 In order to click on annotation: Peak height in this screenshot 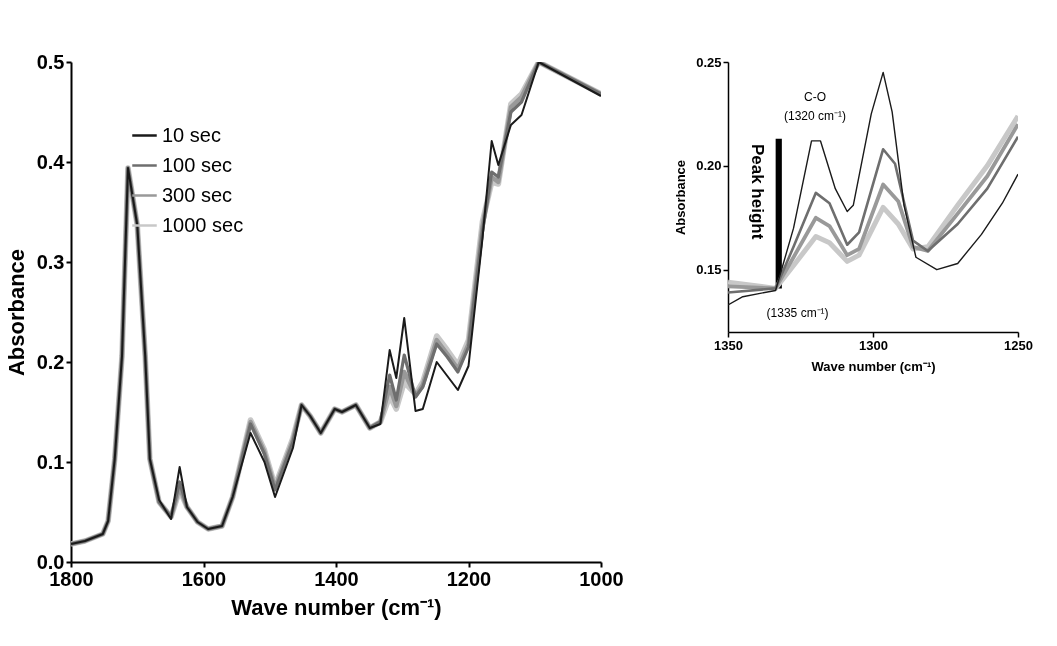, I will do `click(757, 191)`.